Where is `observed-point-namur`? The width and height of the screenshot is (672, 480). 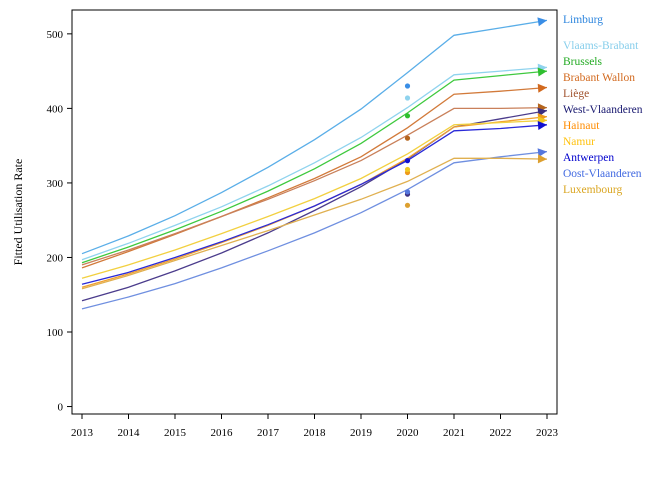
observed-point-namur is located at coordinates (407, 169).